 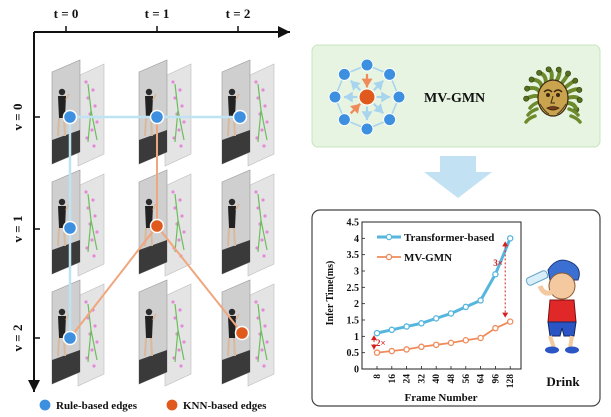 I want to click on legend-knn-label: KNN-based edges, so click(x=225, y=406).